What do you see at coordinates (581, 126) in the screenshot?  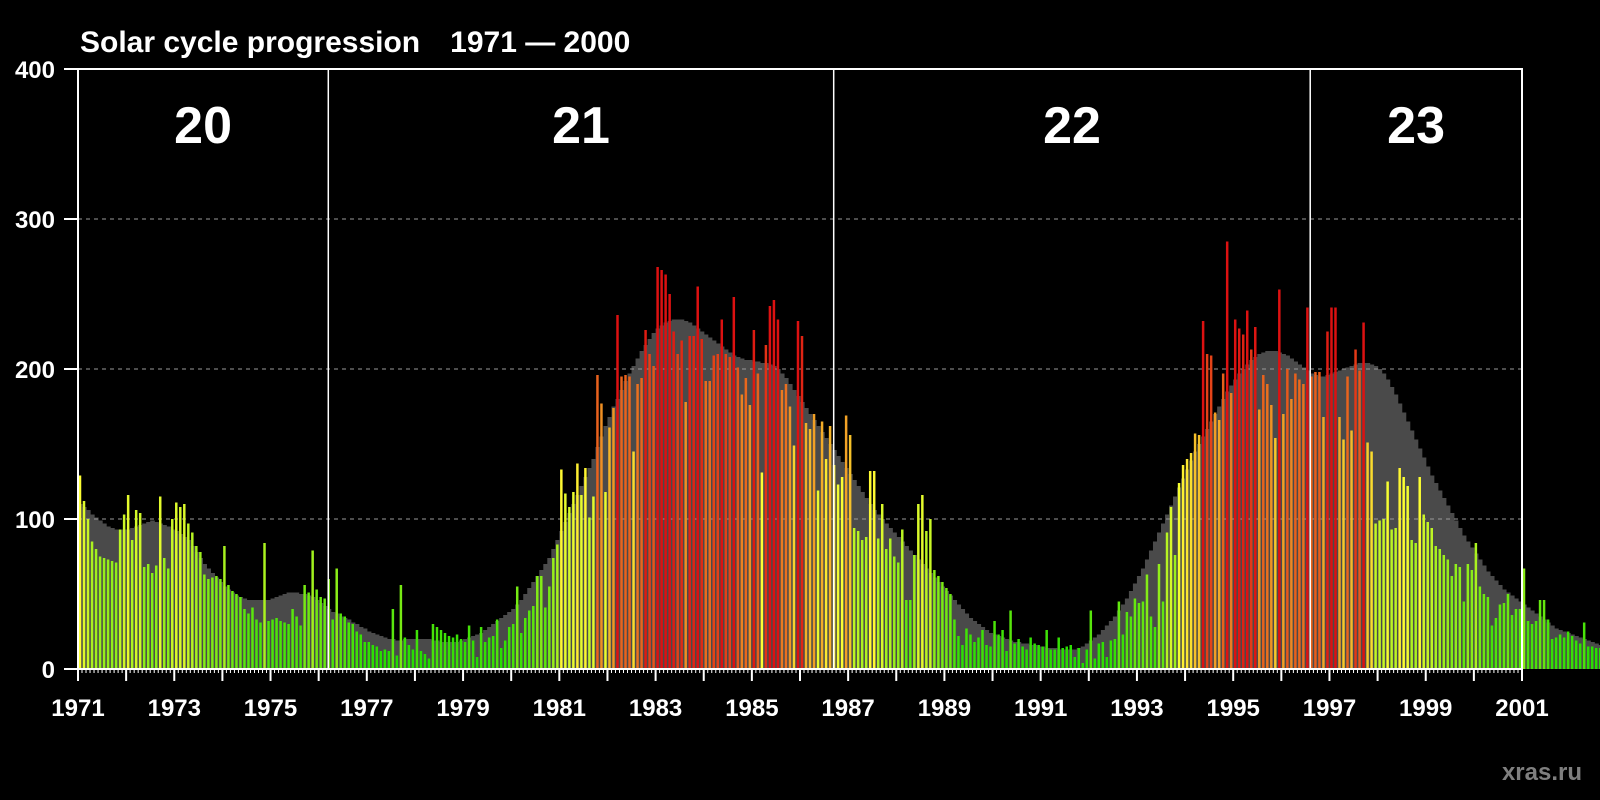 I see `cycle-label-21: 21` at bounding box center [581, 126].